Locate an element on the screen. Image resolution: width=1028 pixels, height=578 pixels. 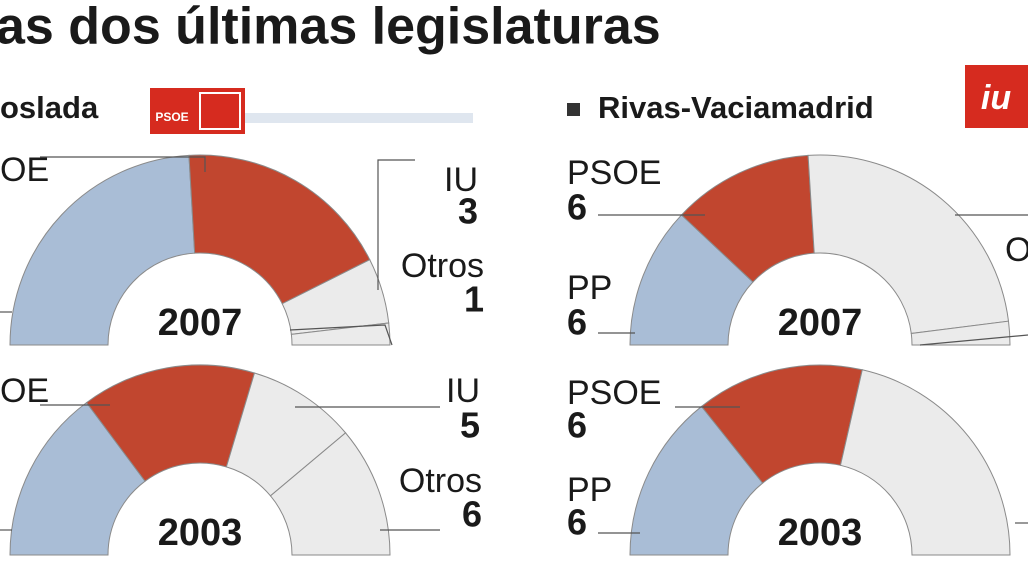
section-title: Rivas-Vaciamadrid is located at coordinates (736, 107).